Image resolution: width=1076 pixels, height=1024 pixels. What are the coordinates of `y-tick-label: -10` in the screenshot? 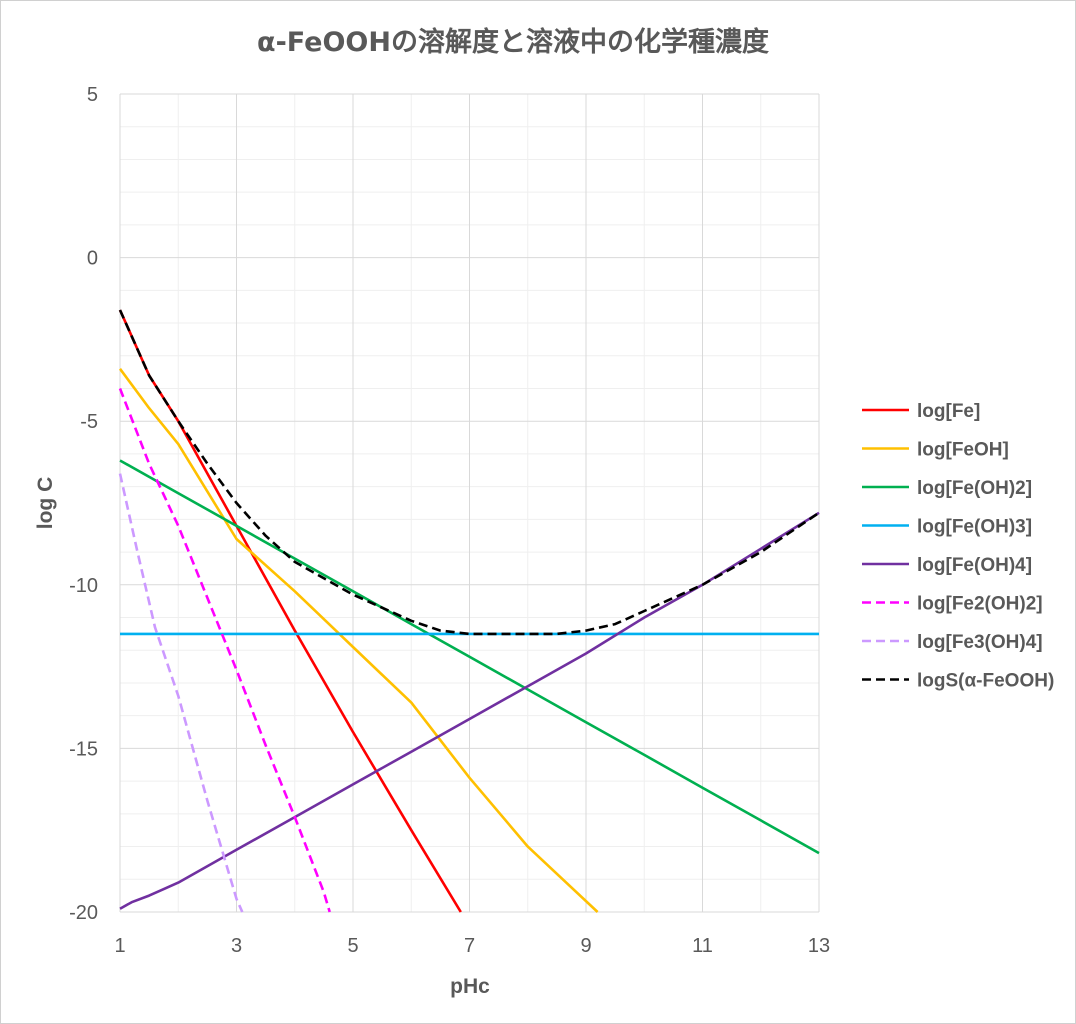 It's located at (83, 586).